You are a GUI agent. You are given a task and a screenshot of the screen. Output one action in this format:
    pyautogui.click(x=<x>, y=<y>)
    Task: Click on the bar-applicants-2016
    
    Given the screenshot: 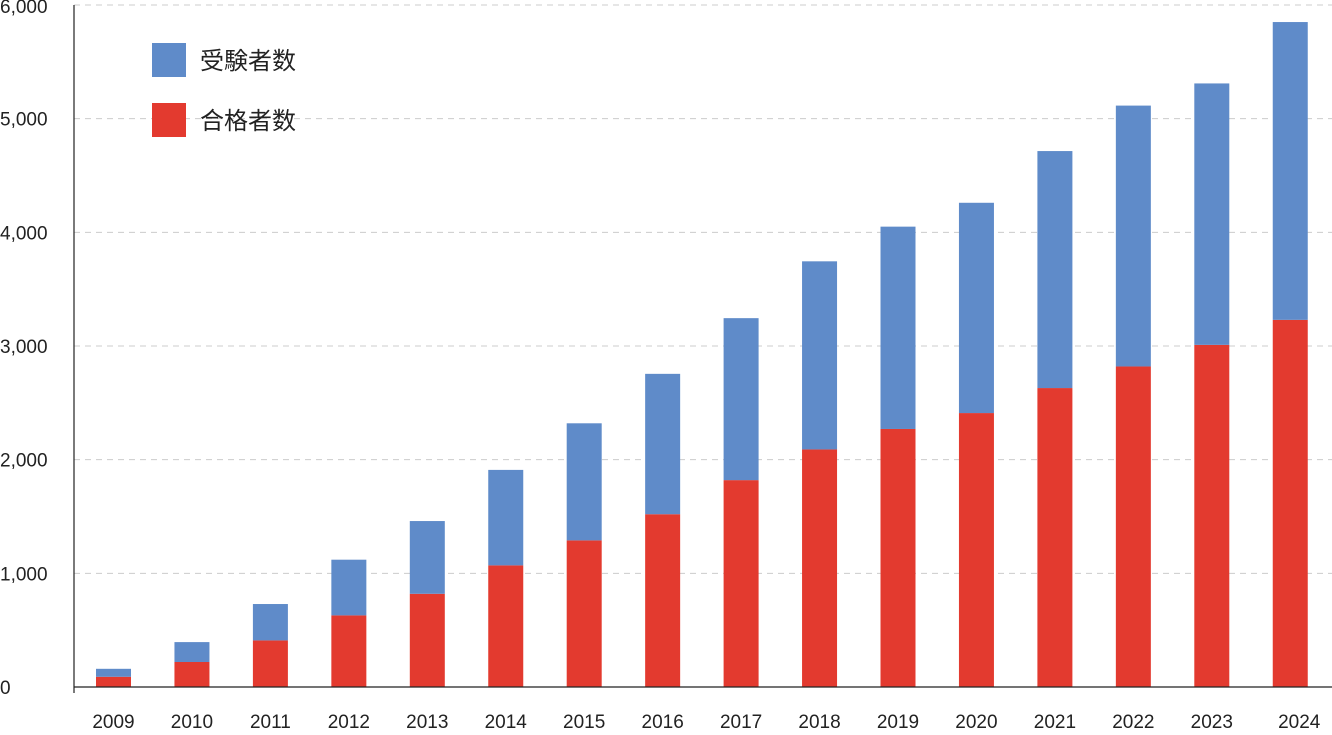 What is the action you would take?
    pyautogui.click(x=663, y=444)
    